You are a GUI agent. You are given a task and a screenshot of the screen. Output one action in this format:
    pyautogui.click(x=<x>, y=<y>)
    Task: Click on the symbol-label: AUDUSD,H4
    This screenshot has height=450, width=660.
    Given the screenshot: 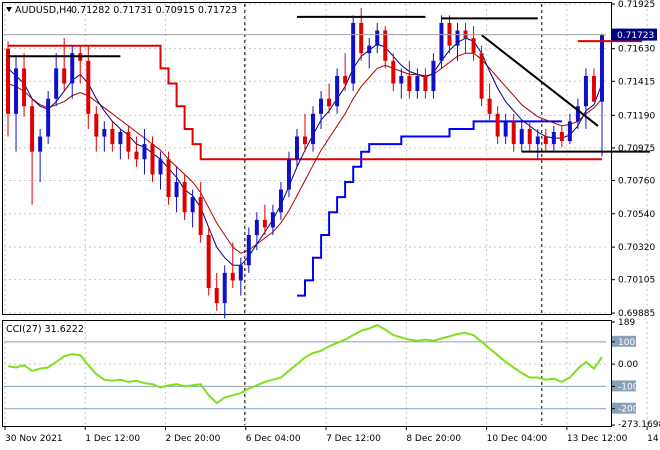 What is the action you would take?
    pyautogui.click(x=43, y=10)
    